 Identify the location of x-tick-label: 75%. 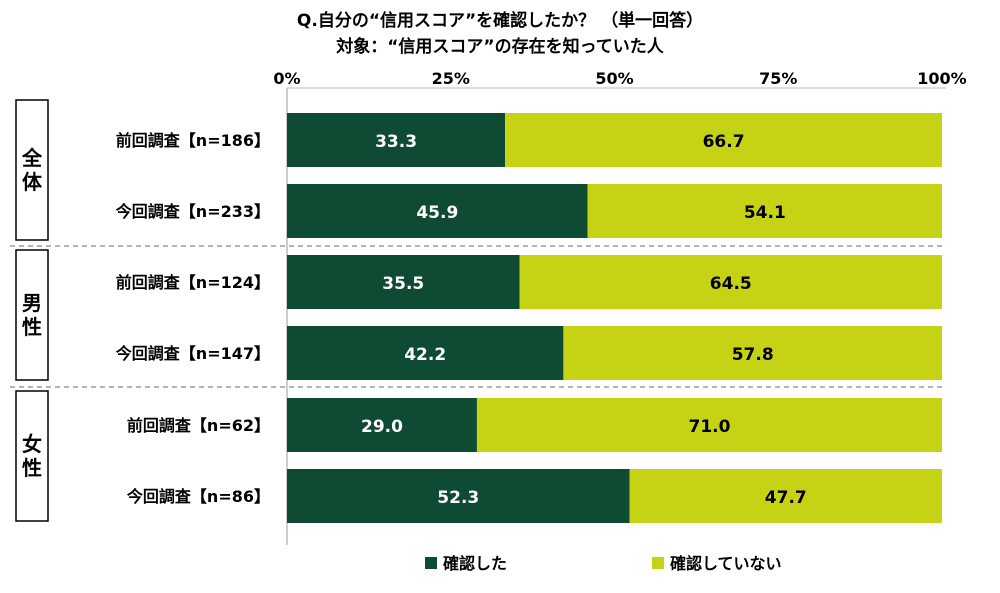
(778, 78).